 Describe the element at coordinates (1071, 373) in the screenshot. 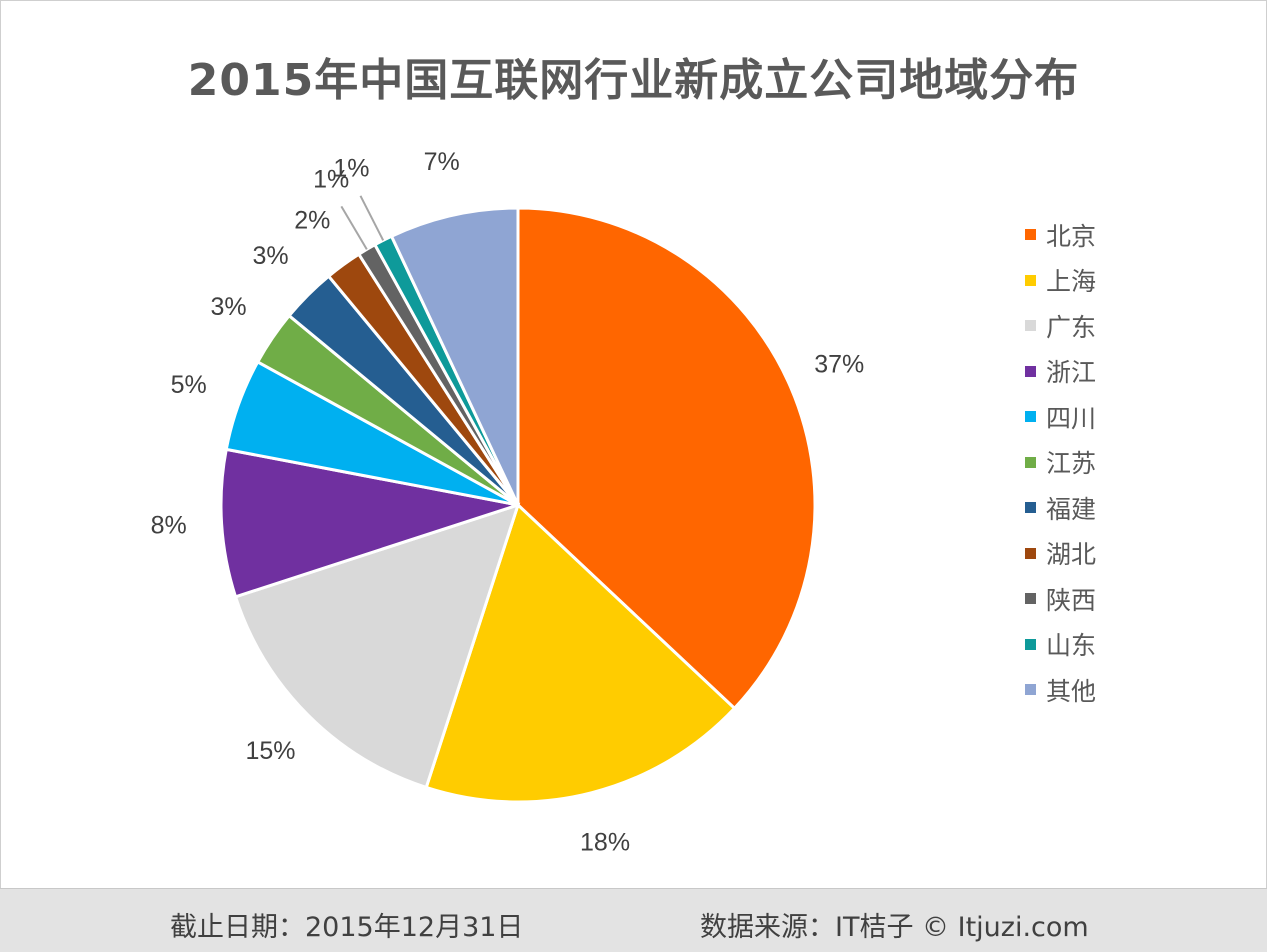

I see `legend-label-4: 浙江` at that location.